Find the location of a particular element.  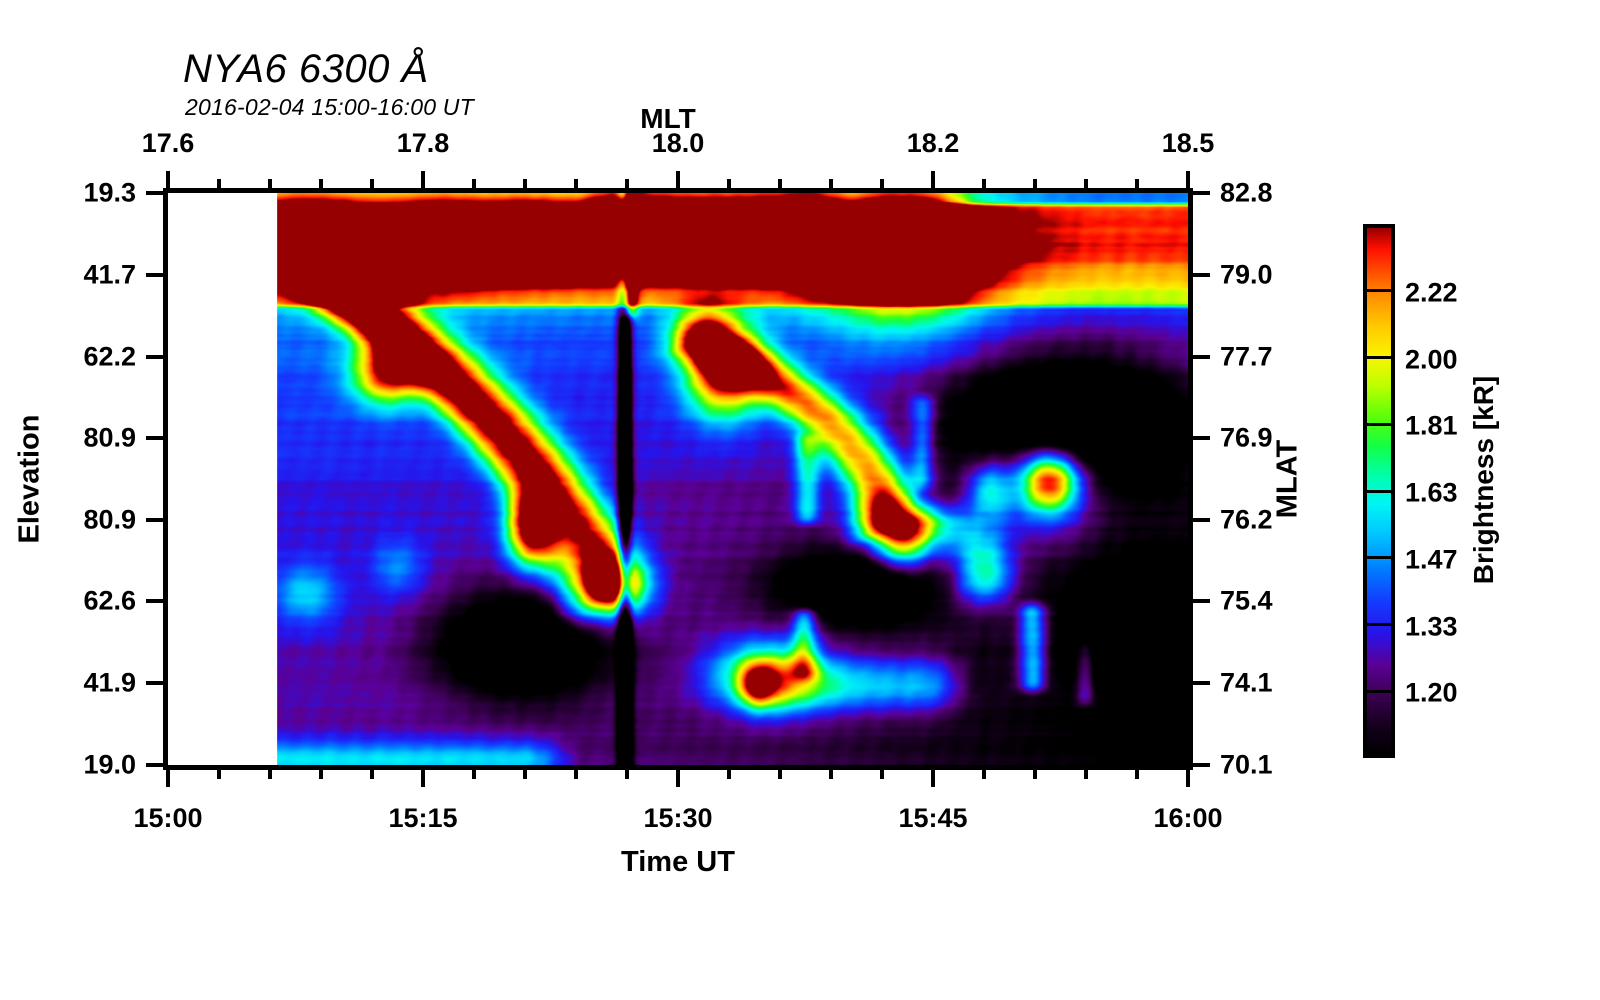

mlt-tick-label: 18.0 is located at coordinates (678, 143).